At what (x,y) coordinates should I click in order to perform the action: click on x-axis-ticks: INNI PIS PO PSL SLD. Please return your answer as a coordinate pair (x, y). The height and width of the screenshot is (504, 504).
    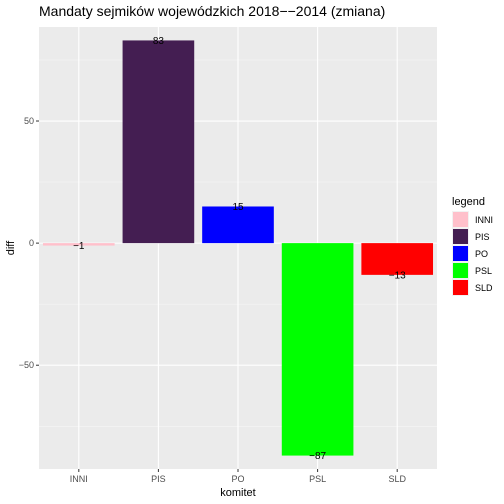
    Looking at the image, I should click on (238, 476).